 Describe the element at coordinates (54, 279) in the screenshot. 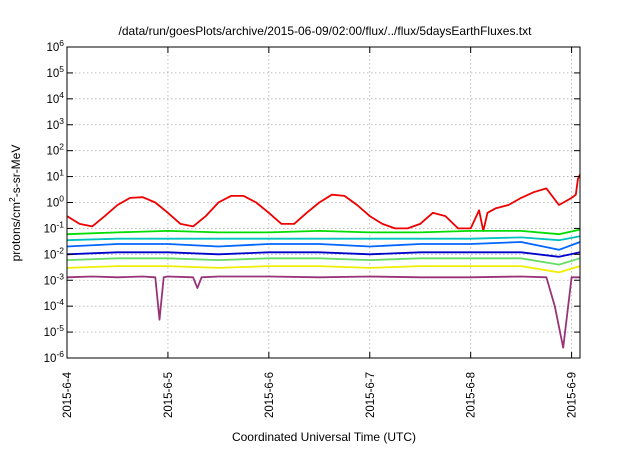

I see `y-tick-label: 10⁻³` at that location.